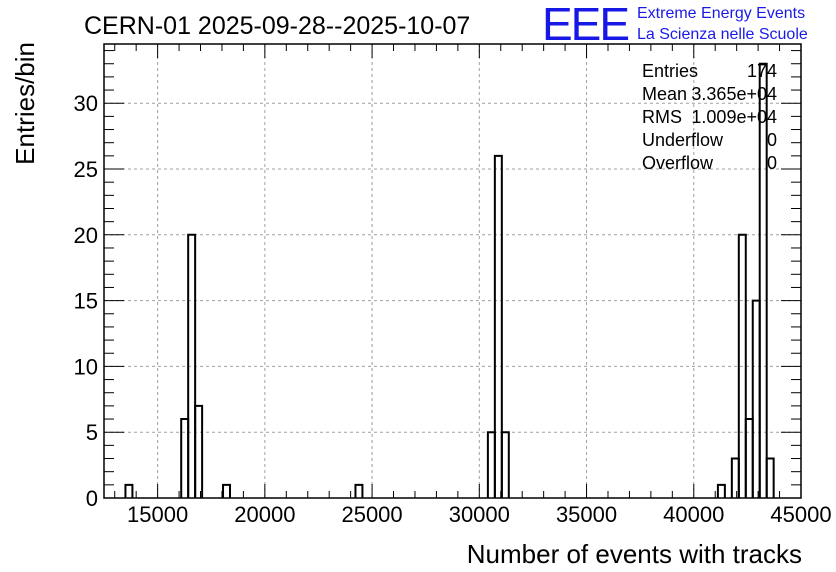  I want to click on y-tick-labels: 0 5 10 15 20 25 30, so click(86, 301).